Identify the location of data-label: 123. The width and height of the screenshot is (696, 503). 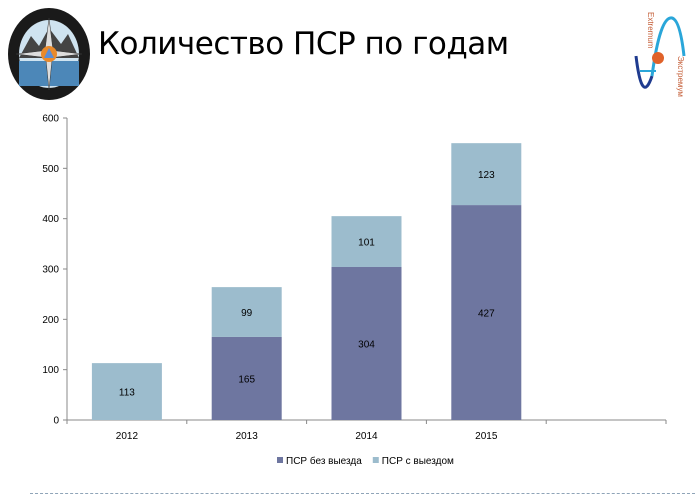
(486, 175).